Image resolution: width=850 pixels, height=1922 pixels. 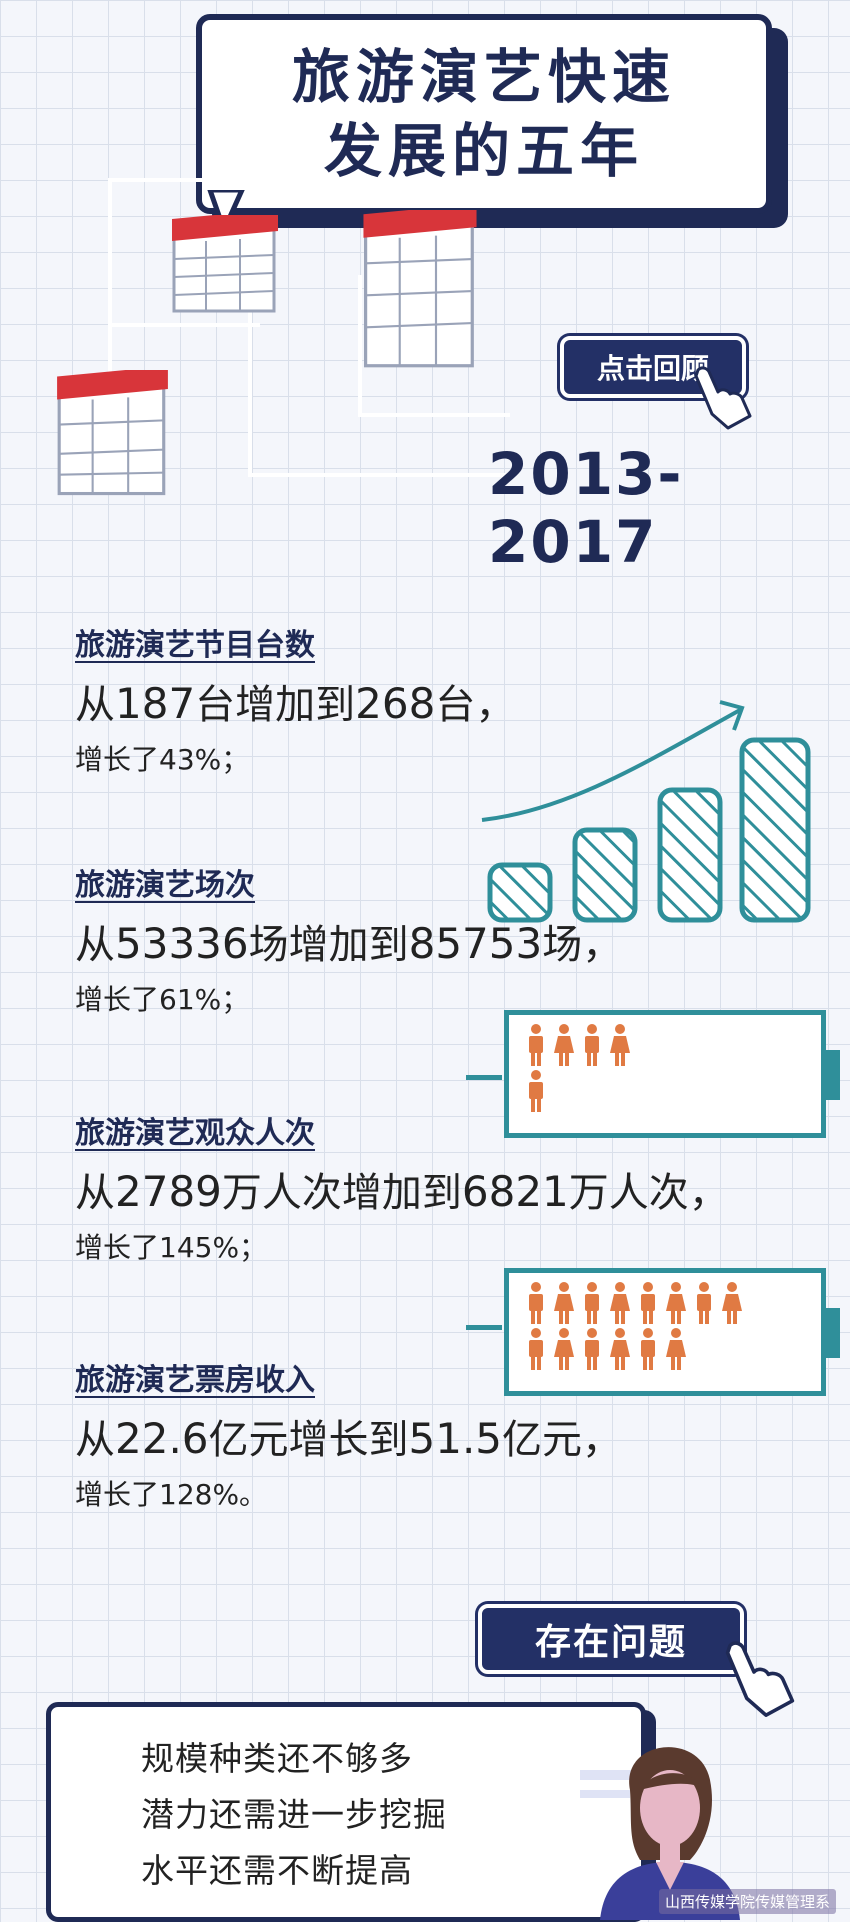 I want to click on stat-growth: 增长了61%；, so click(x=162, y=999).